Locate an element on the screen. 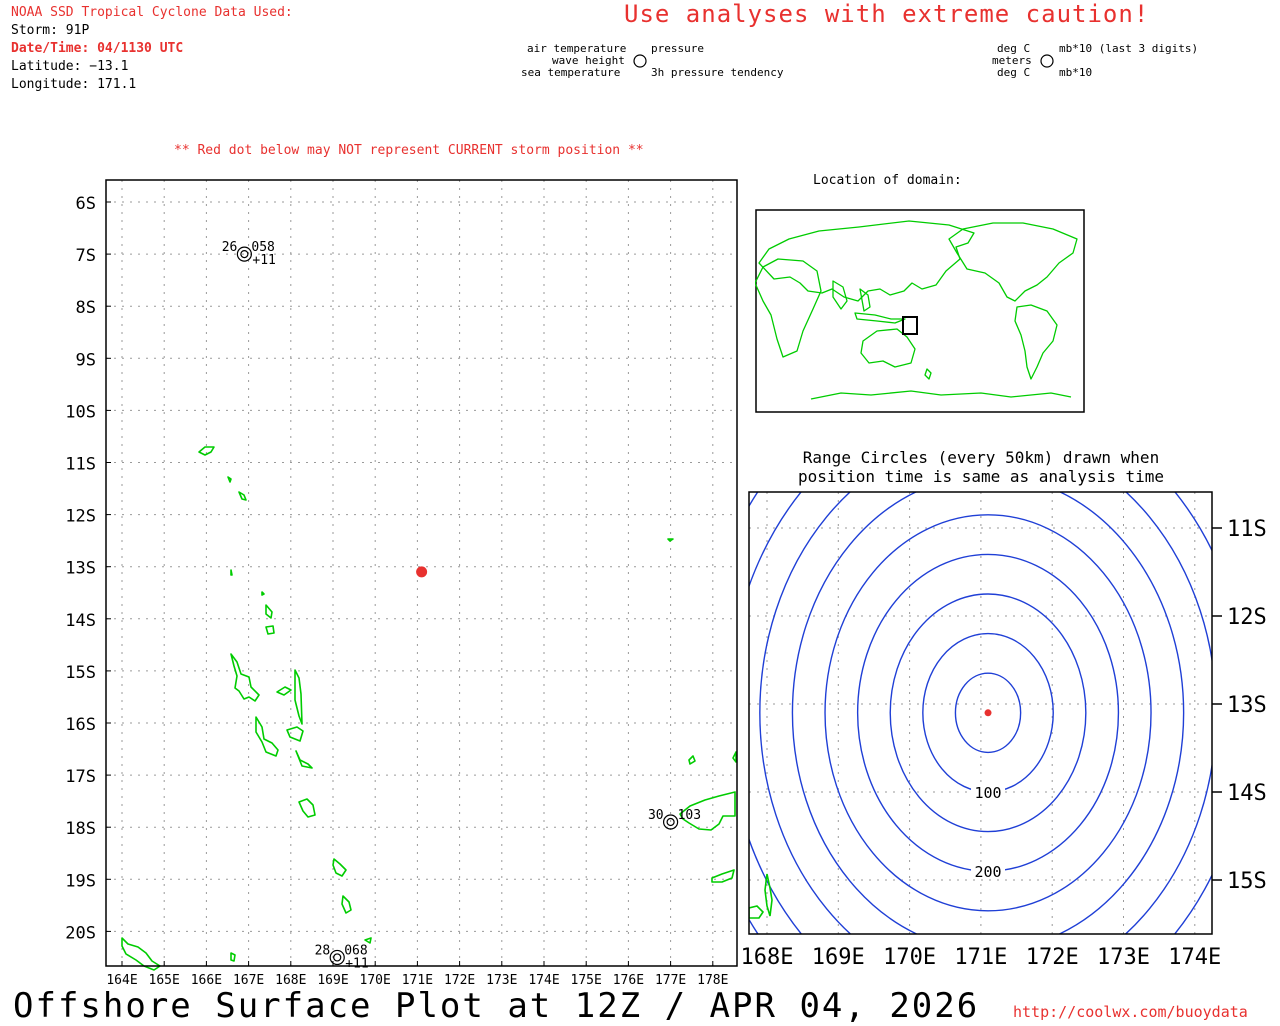  range-lat-tick-label: 13S is located at coordinates (1247, 705).